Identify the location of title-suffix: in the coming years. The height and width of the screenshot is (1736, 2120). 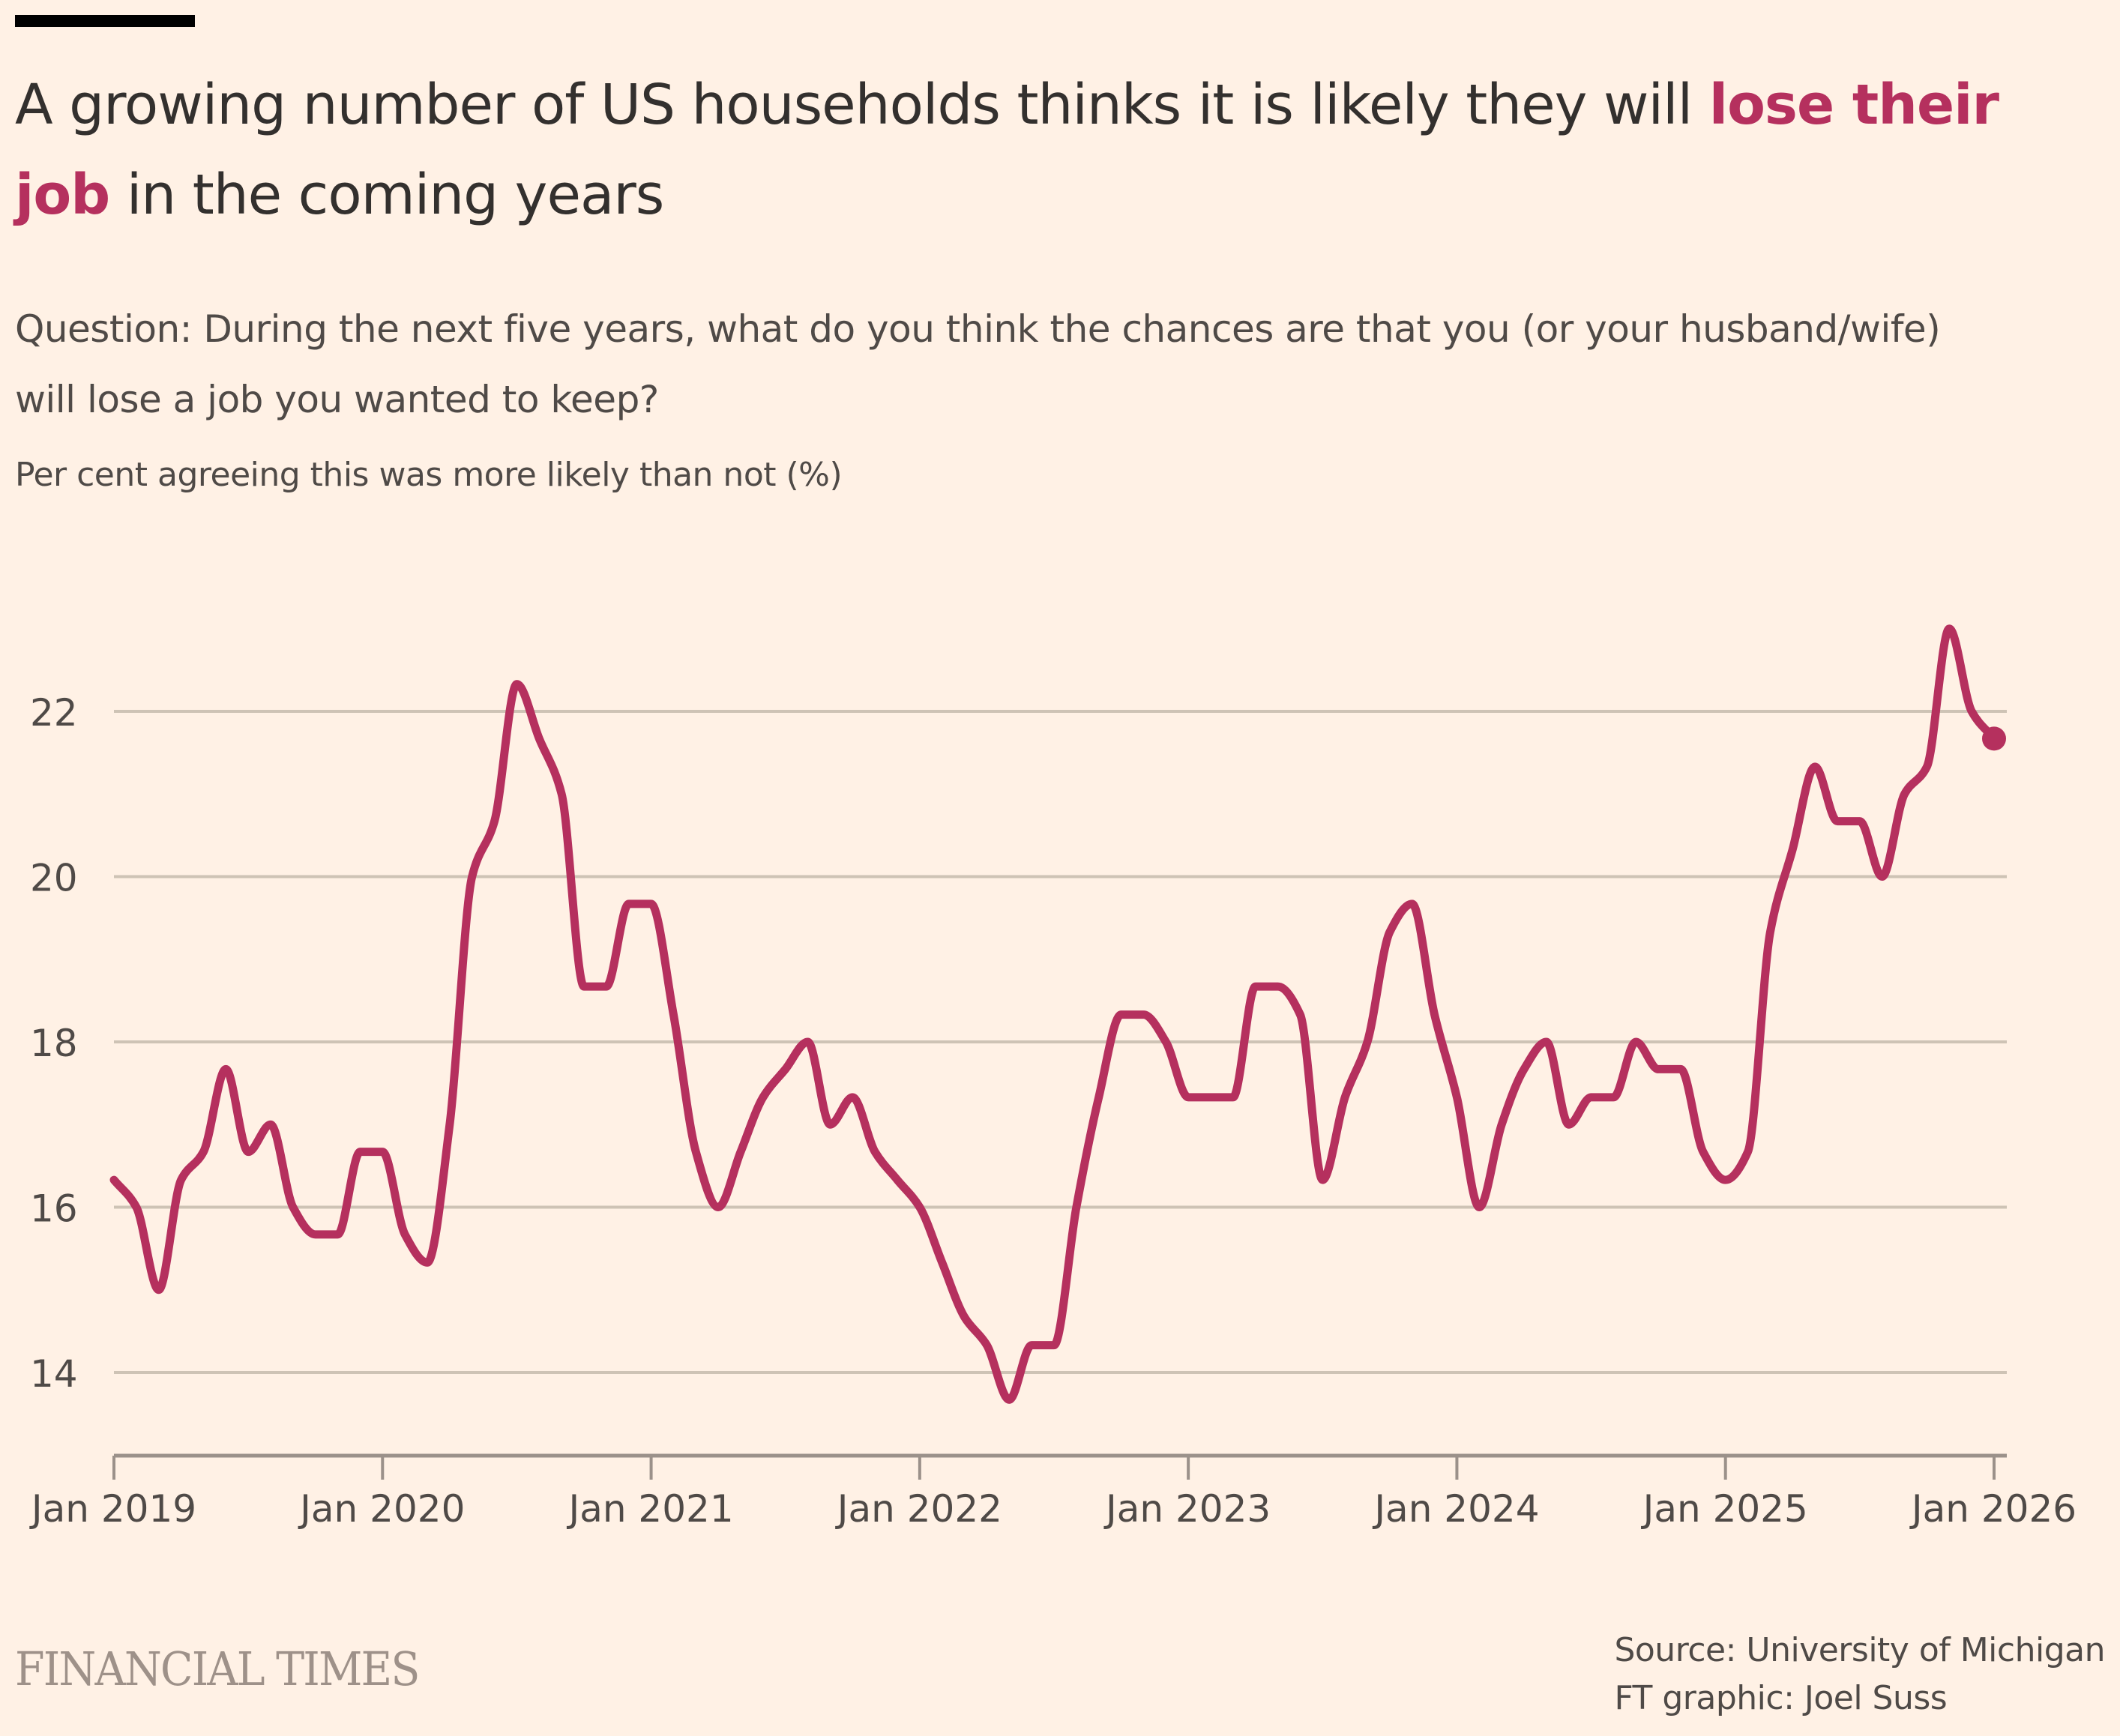
(387, 195).